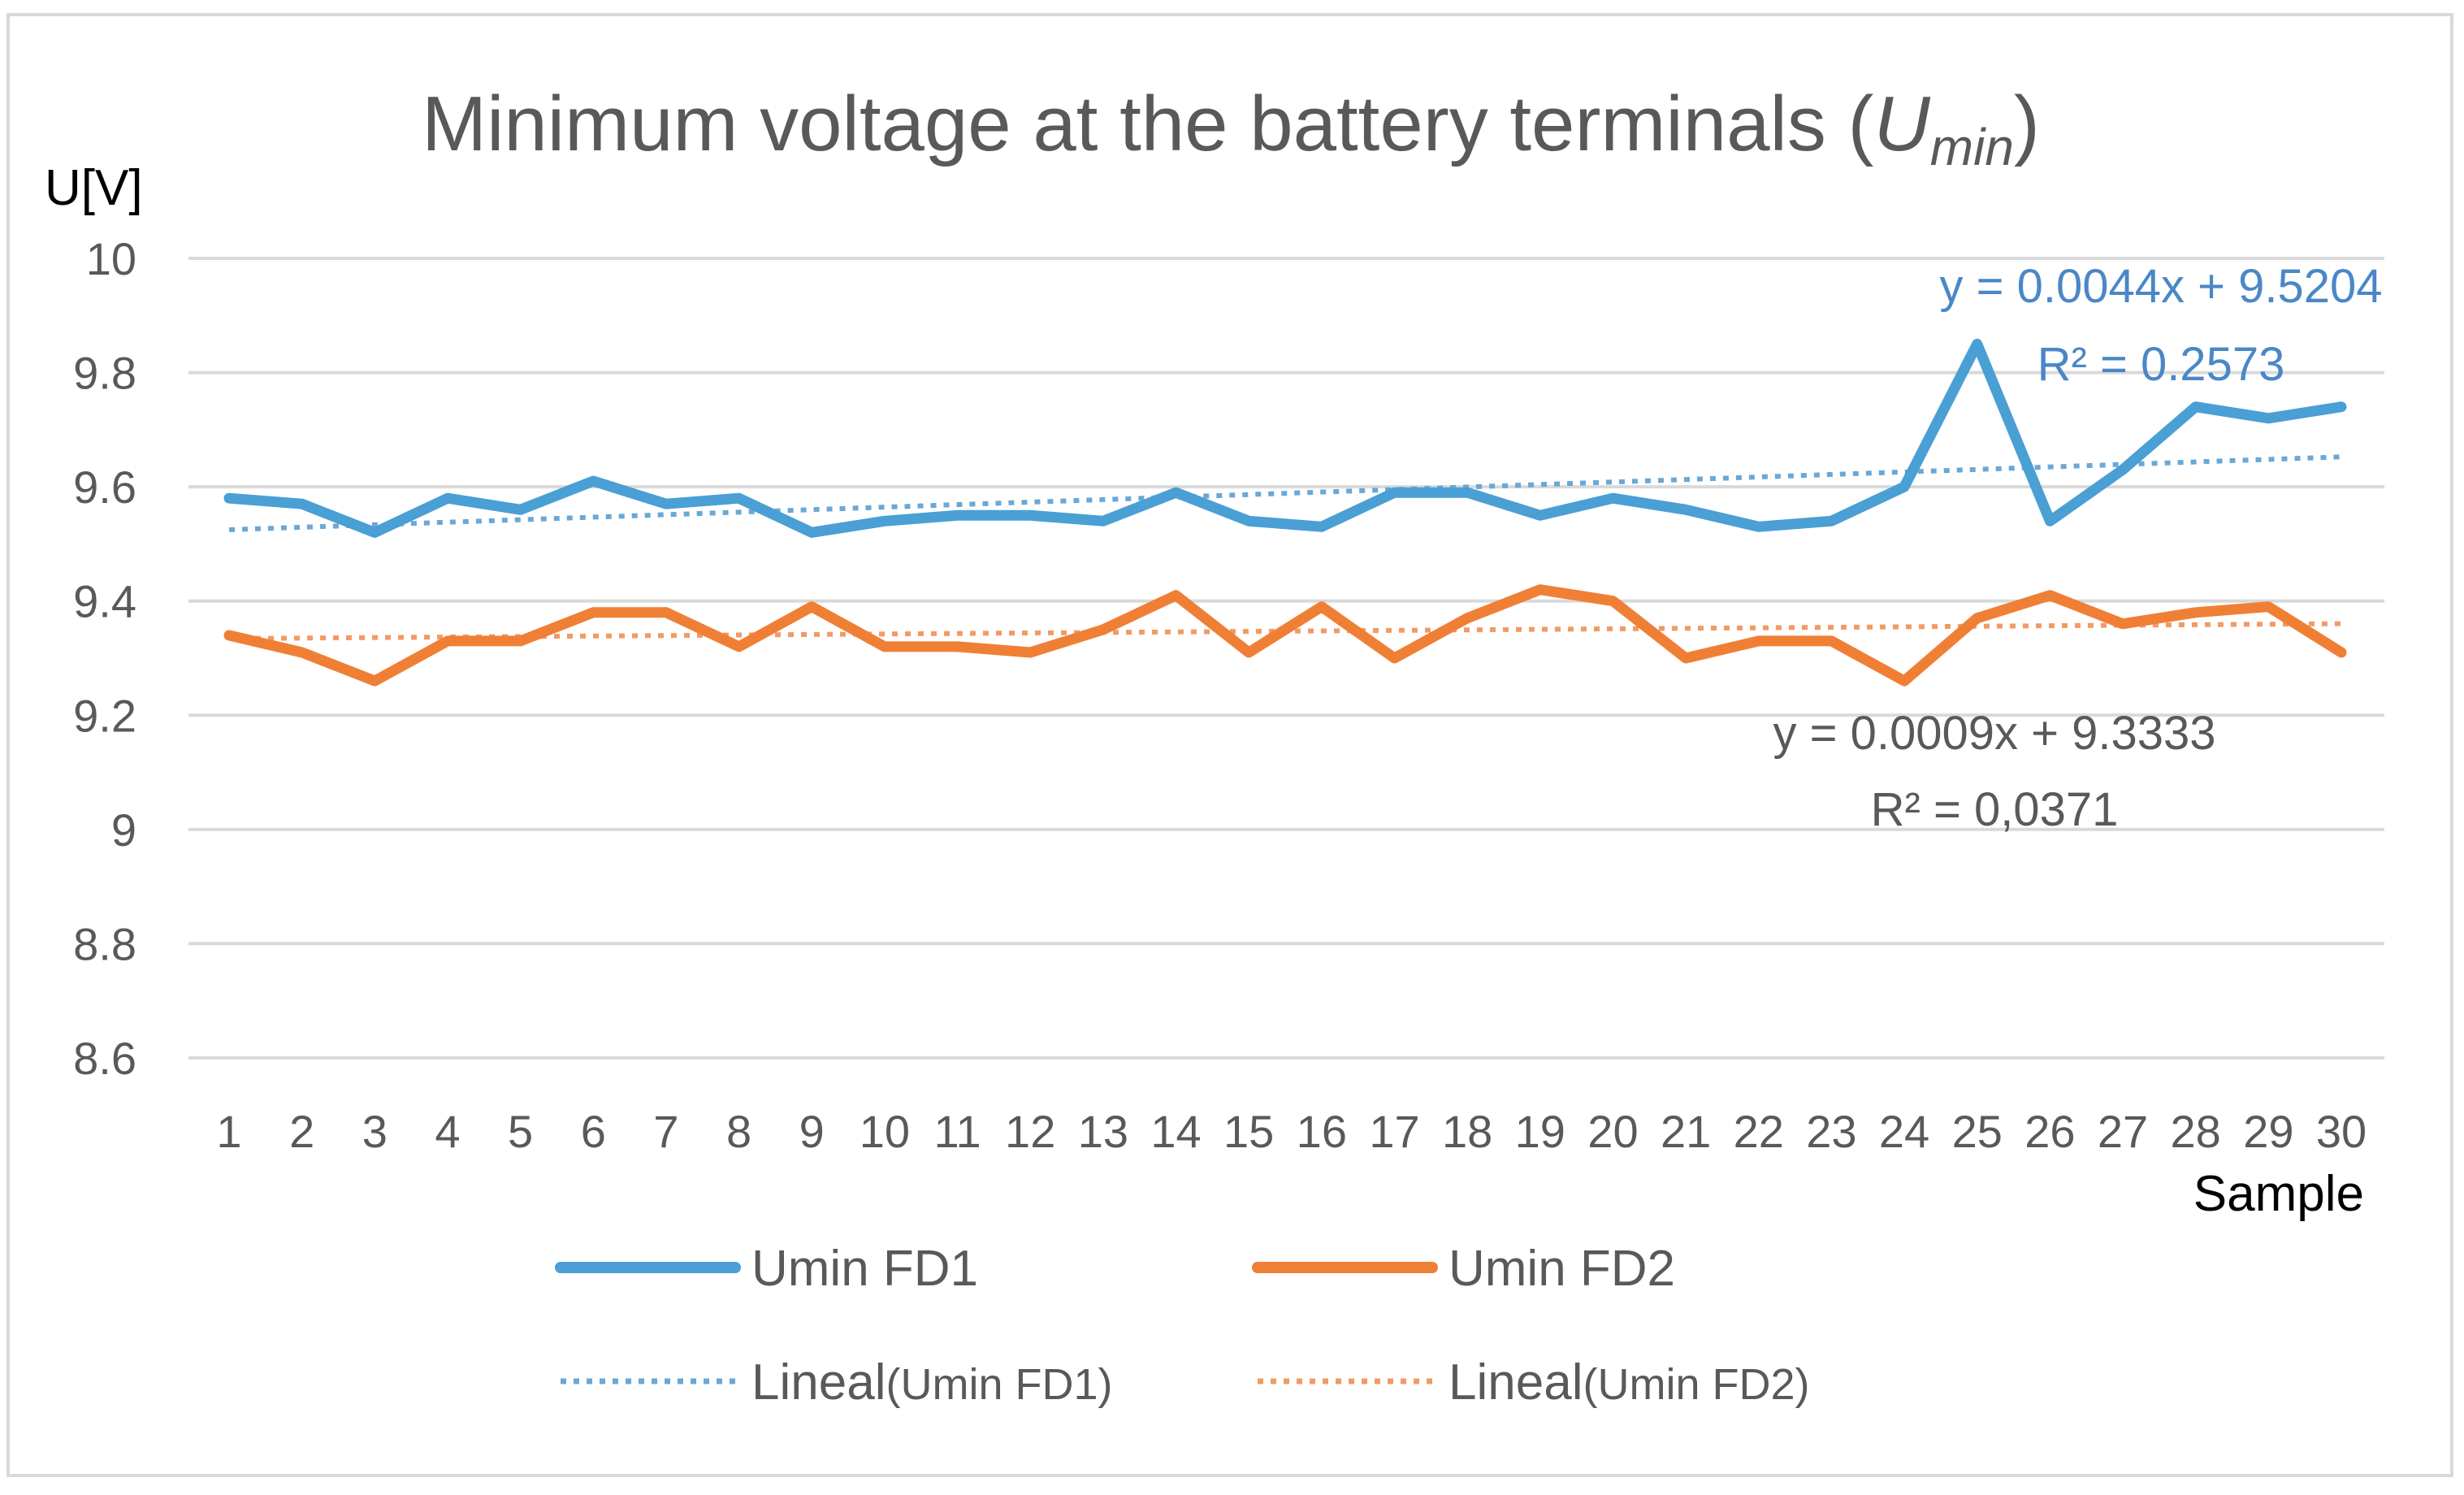 The height and width of the screenshot is (1495, 2464). What do you see at coordinates (2196, 1131) in the screenshot?
I see `x-tick-label: 28` at bounding box center [2196, 1131].